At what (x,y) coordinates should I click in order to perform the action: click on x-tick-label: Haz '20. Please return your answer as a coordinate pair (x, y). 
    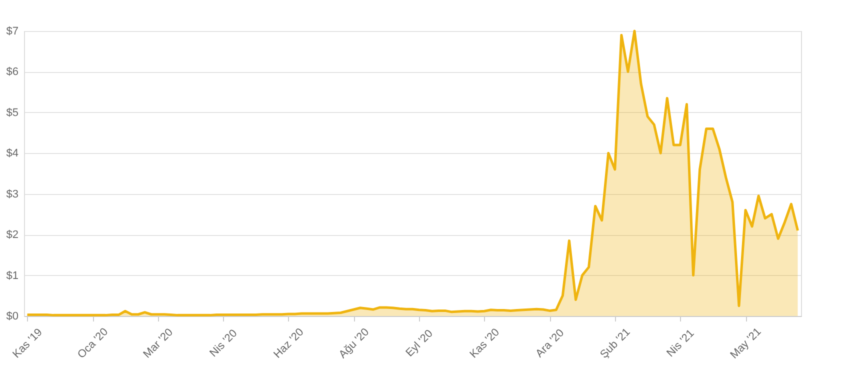
    Looking at the image, I should click on (289, 343).